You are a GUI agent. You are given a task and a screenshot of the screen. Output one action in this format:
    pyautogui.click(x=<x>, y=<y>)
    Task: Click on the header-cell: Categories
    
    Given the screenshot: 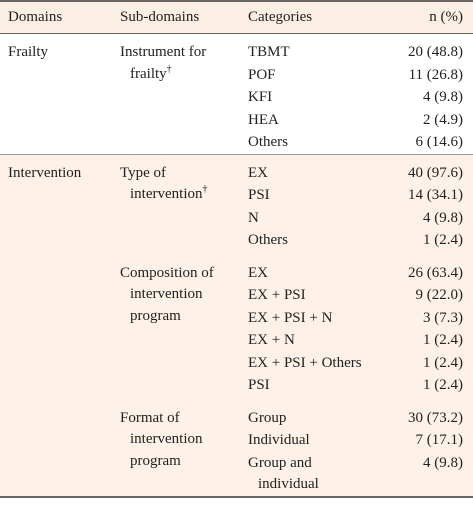 What is the action you would take?
    pyautogui.click(x=308, y=17)
    